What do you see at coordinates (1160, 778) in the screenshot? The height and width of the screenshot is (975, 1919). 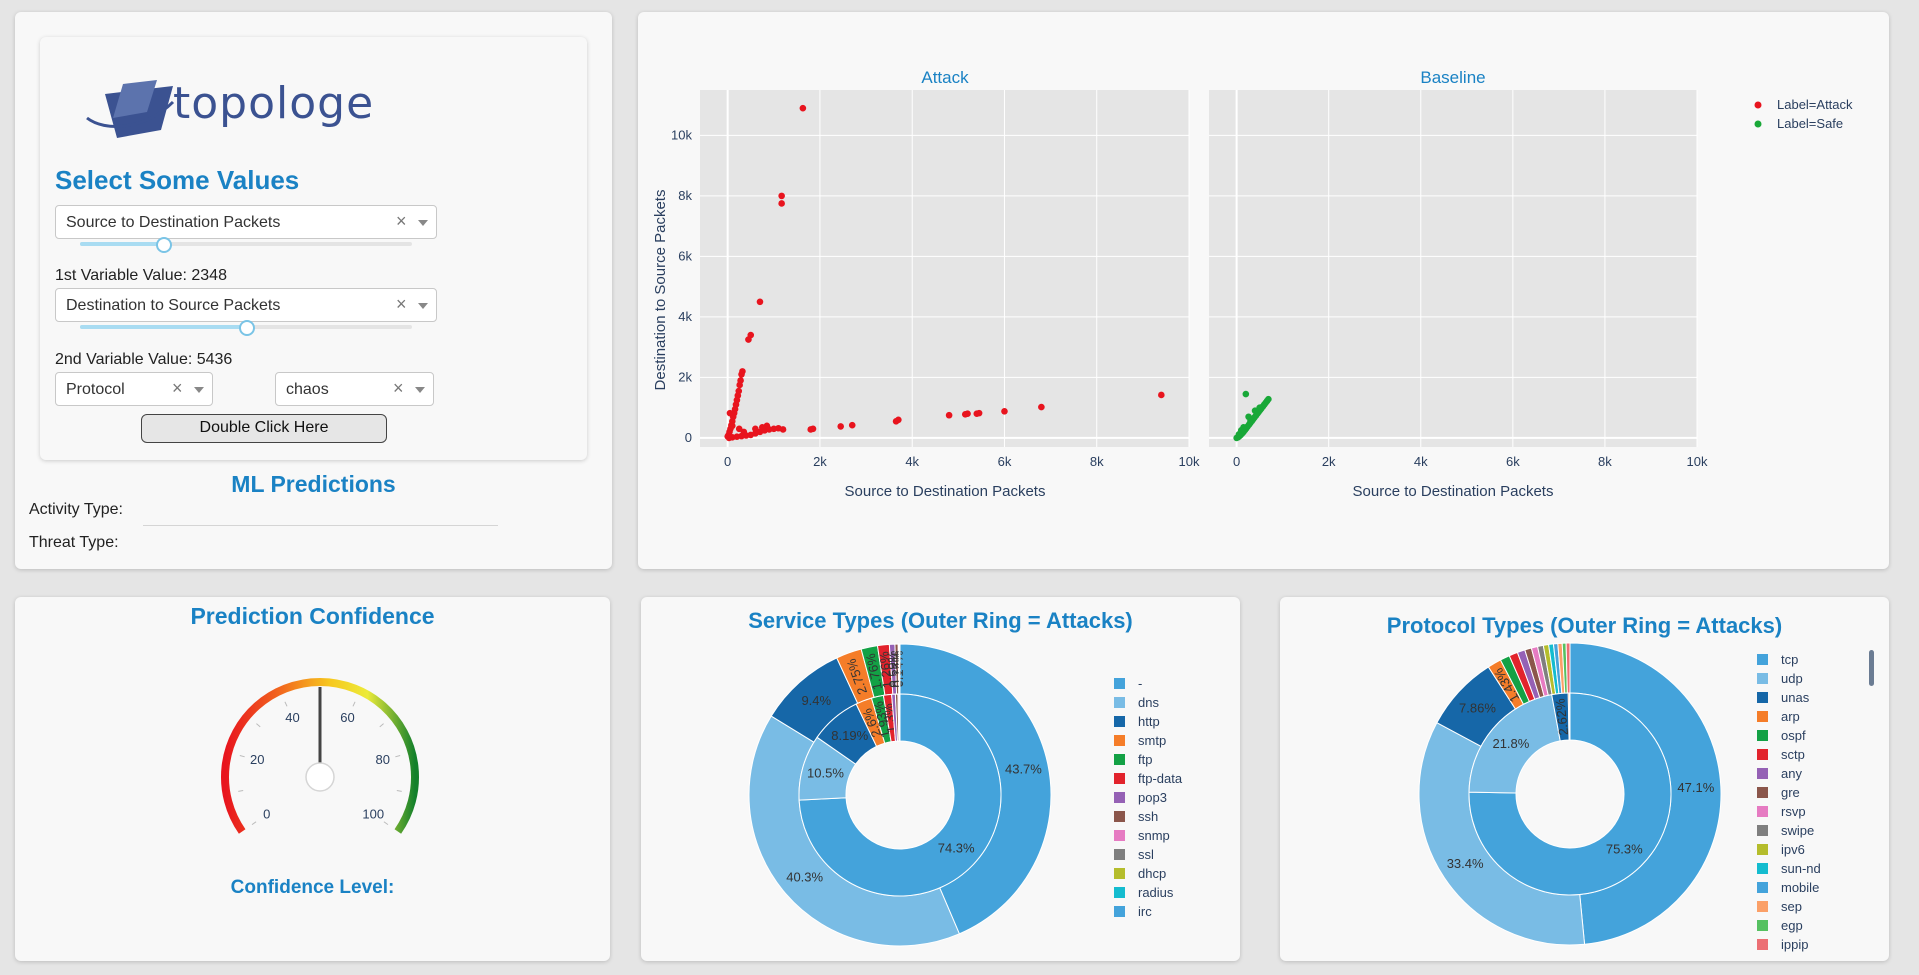 I see `legend-item: ftp-data` at bounding box center [1160, 778].